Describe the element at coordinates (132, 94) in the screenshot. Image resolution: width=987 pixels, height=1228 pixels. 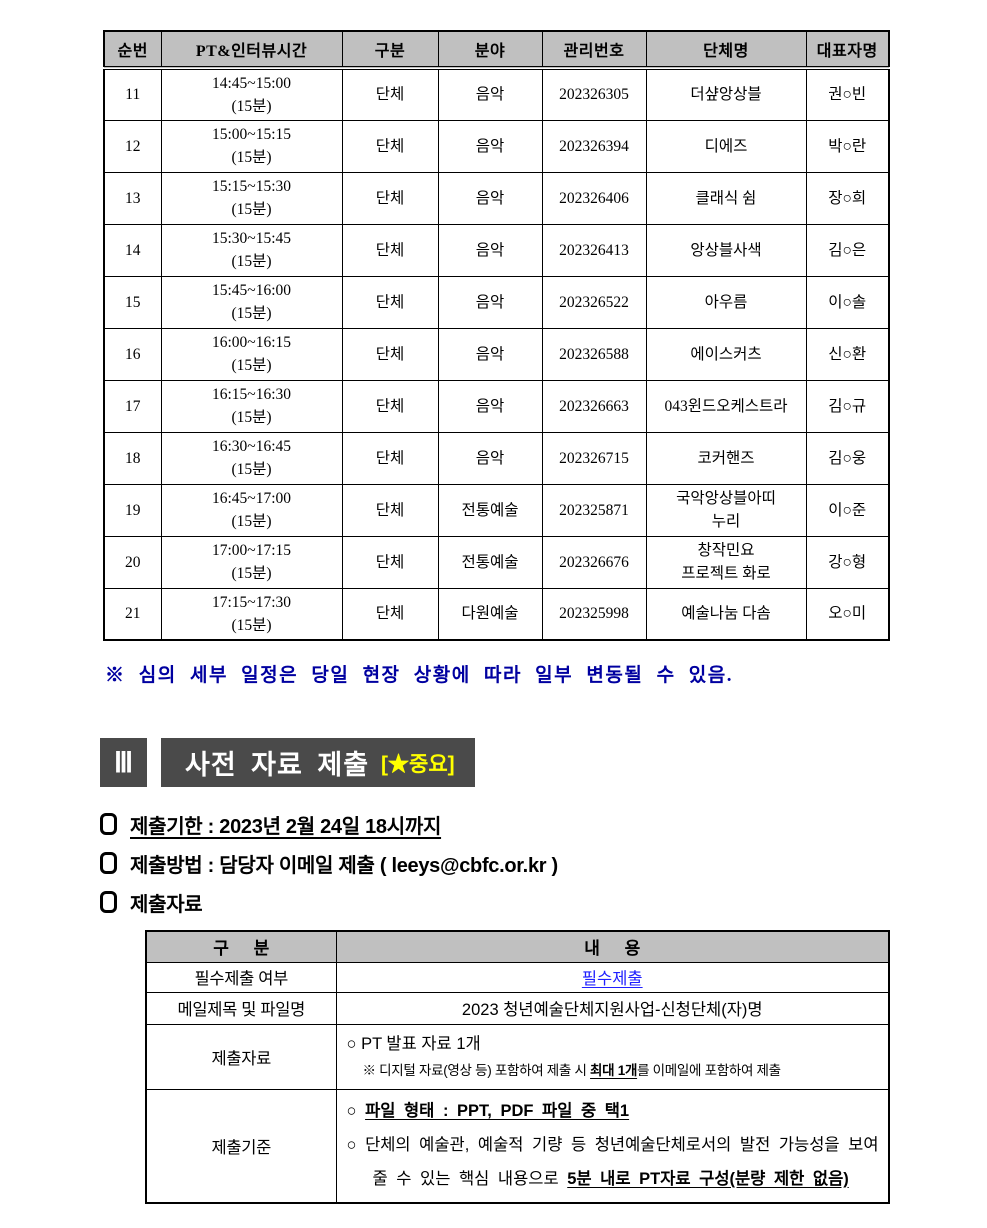
I see `cell-no: 11` at that location.